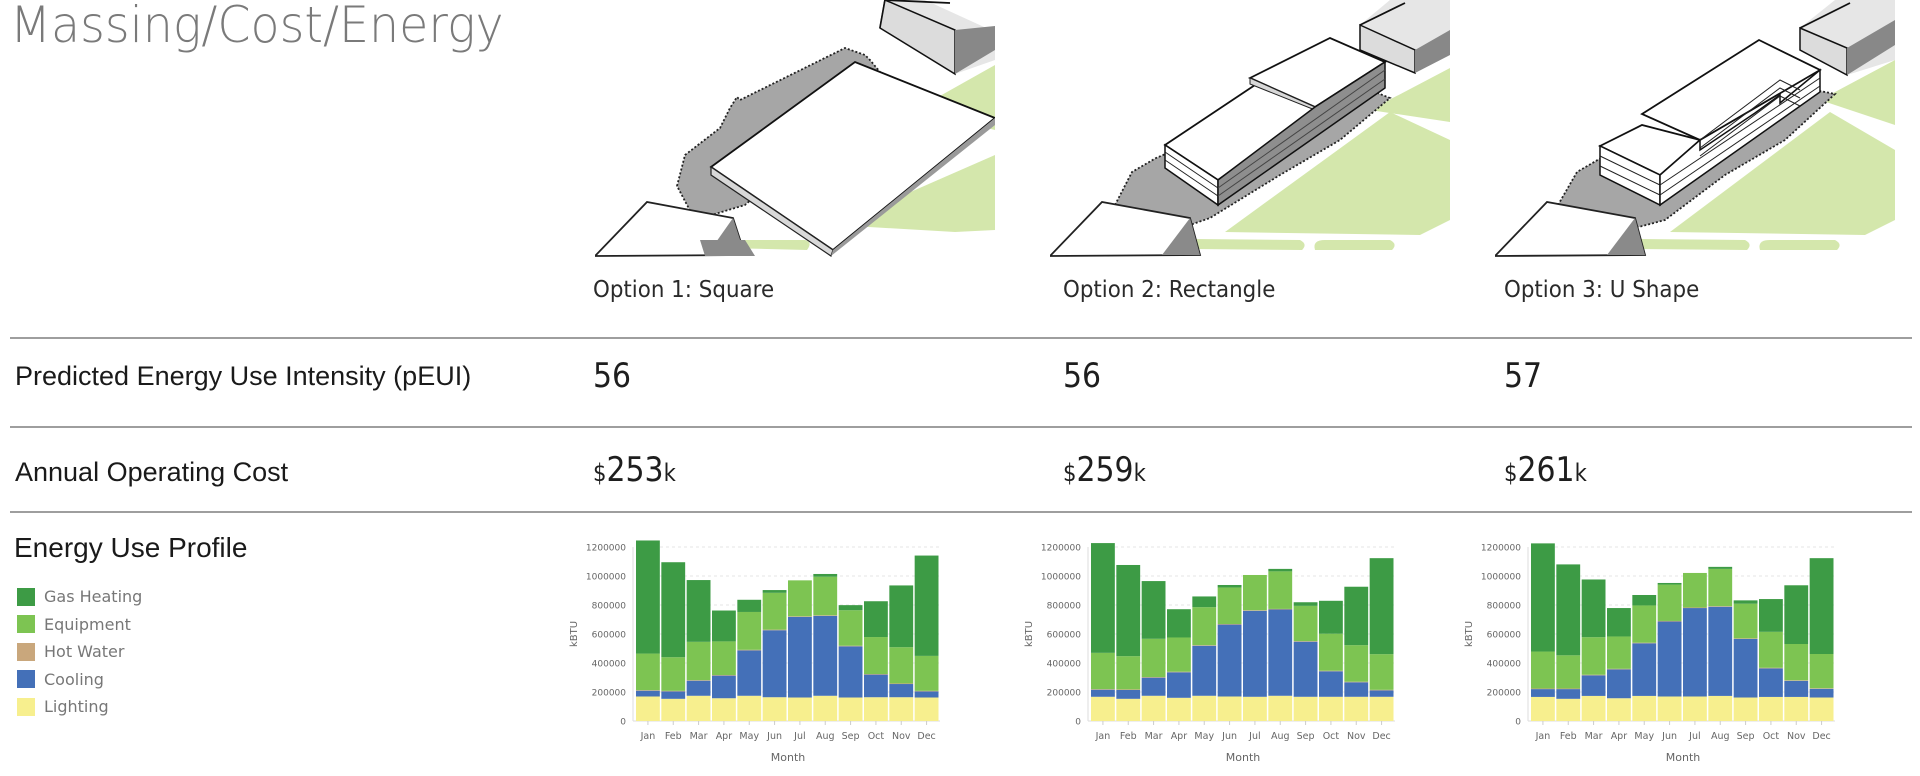  Describe the element at coordinates (1064, 607) in the screenshot. I see `y-tick-label: 800000` at that location.